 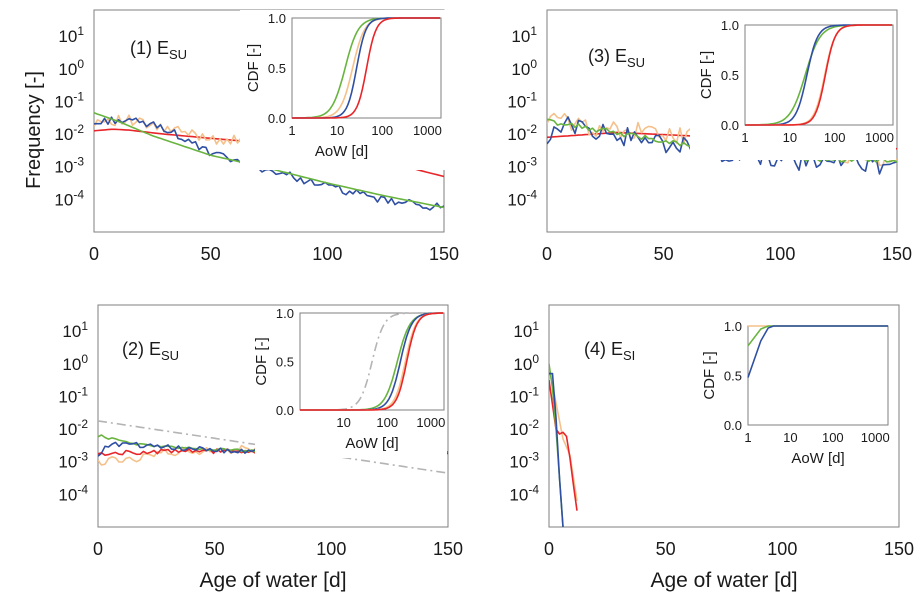 I want to click on series-group, so click(x=563, y=445).